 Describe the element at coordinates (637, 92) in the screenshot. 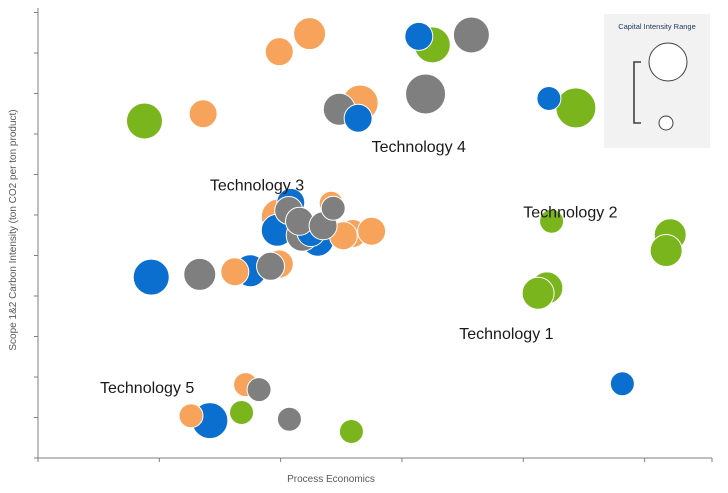

I see `legend-bracket-icon` at that location.